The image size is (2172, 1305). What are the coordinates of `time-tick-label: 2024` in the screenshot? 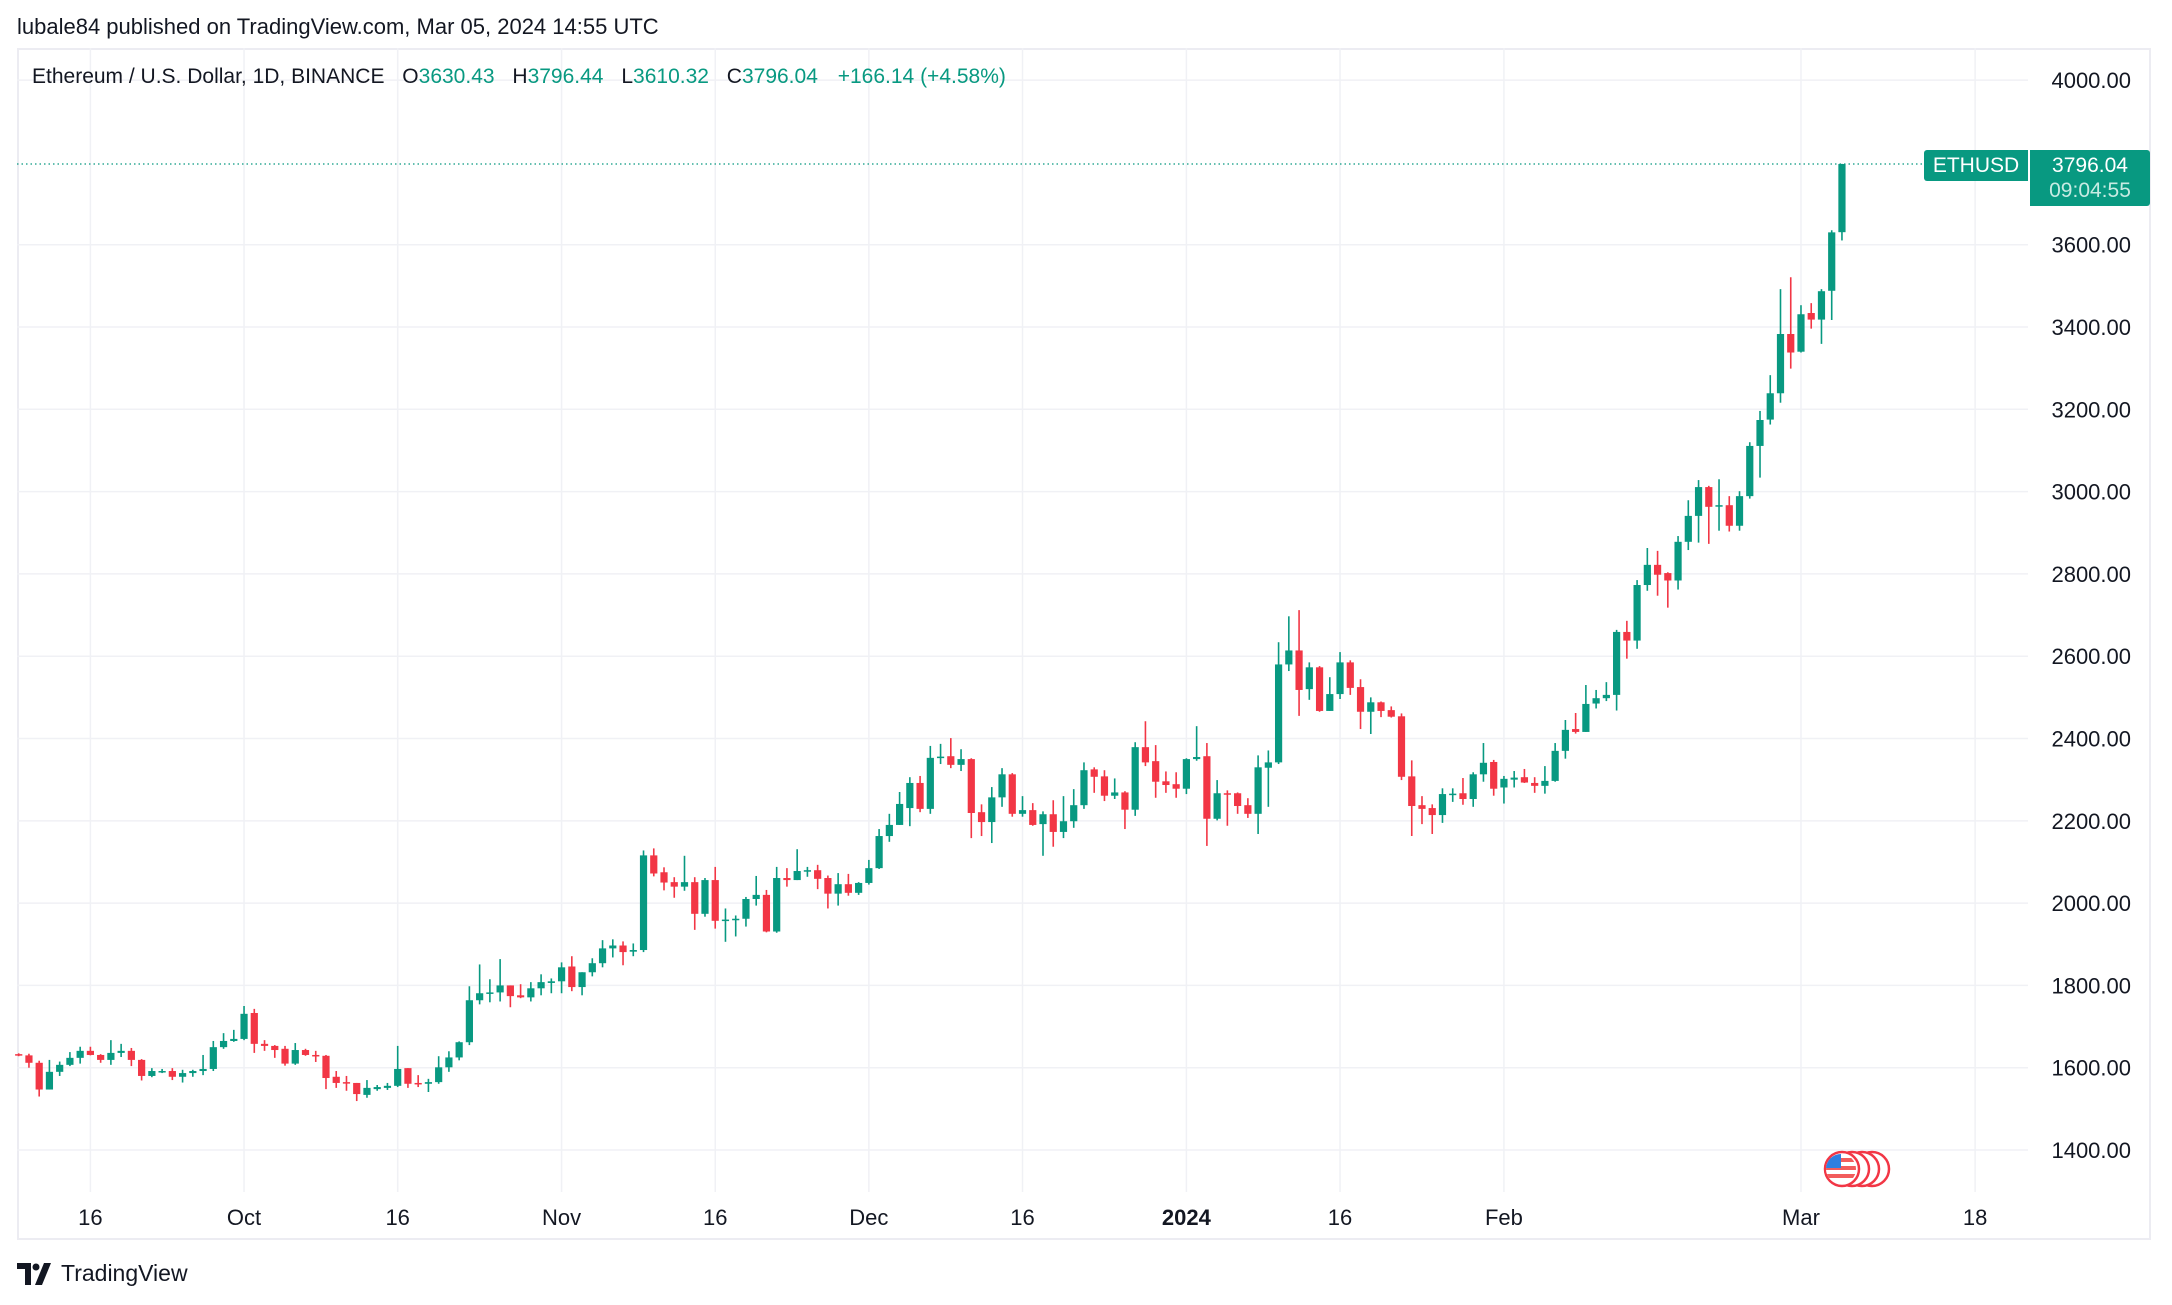 It's located at (1187, 1217).